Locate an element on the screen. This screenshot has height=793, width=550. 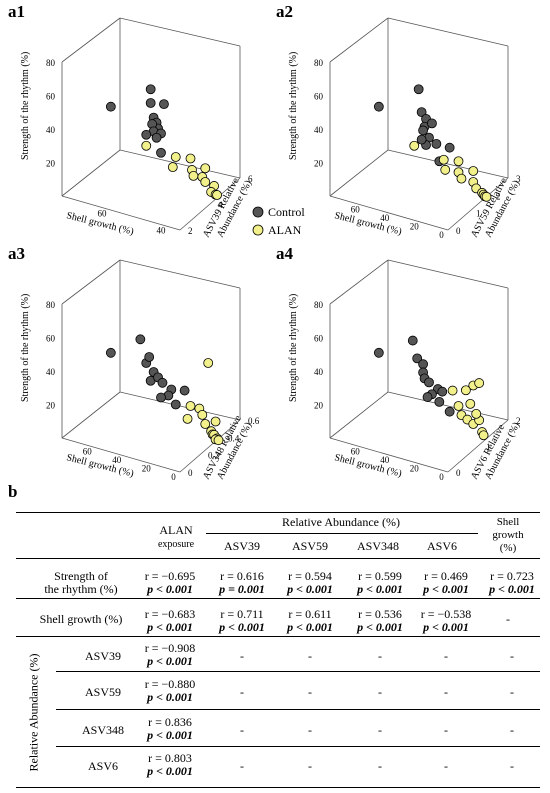
header-alan-line2: exposure is located at coordinates (176, 544).